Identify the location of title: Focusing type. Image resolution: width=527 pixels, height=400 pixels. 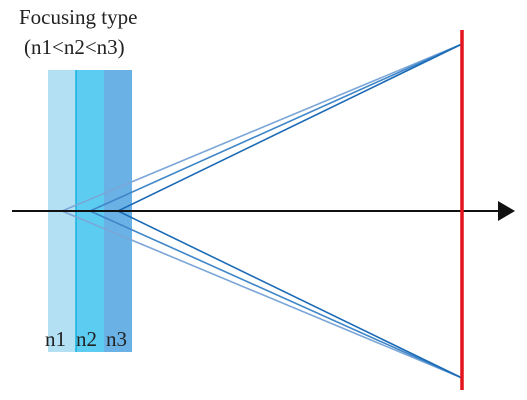
(78, 17).